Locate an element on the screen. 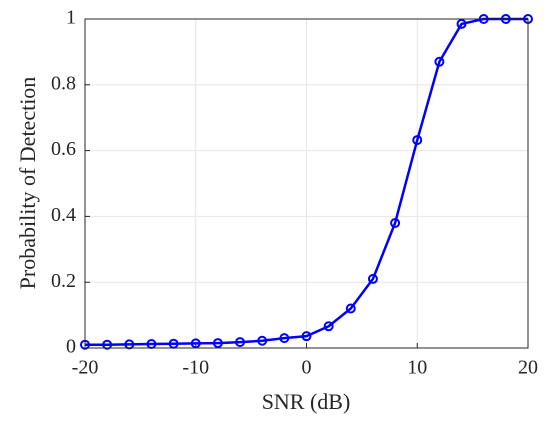 The width and height of the screenshot is (550, 424). y-tick-label: 0.6 is located at coordinates (63, 149).